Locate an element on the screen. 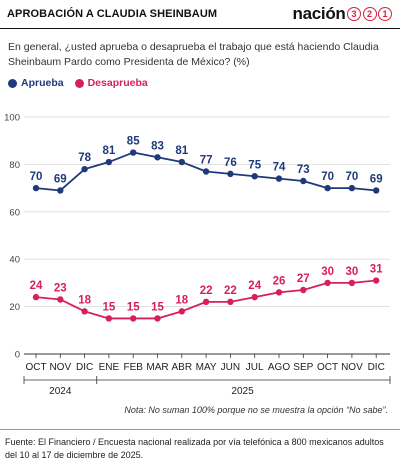 The width and height of the screenshot is (400, 468). y-tick-label: 20 is located at coordinates (14, 307).